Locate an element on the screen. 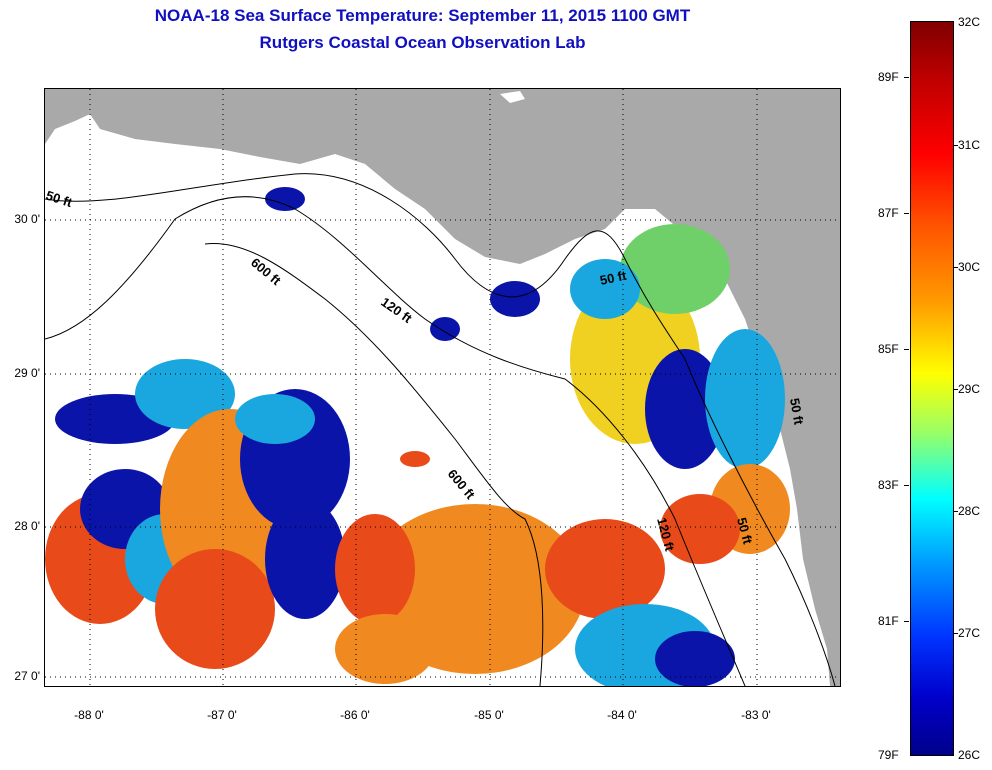 This screenshot has height=770, width=992. lon-label: -83 0' is located at coordinates (756, 715).